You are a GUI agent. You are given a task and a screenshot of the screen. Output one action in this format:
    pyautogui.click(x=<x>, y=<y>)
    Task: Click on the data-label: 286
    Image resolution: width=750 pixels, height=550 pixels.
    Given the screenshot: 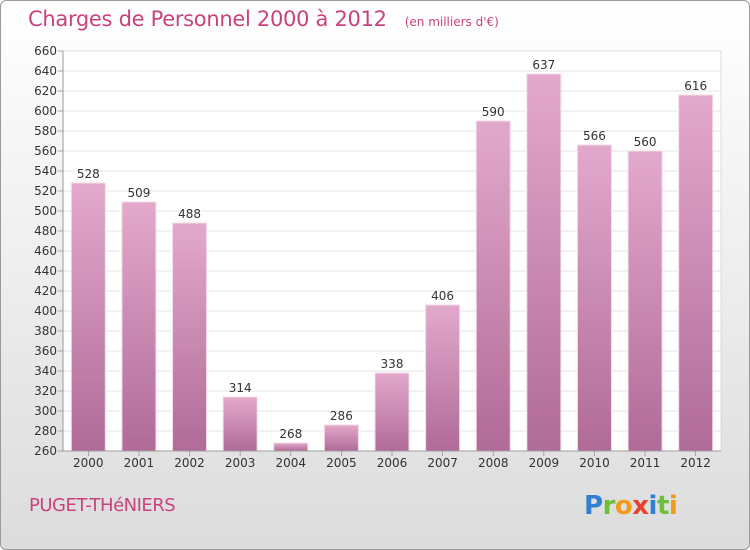 What is the action you would take?
    pyautogui.click(x=341, y=416)
    